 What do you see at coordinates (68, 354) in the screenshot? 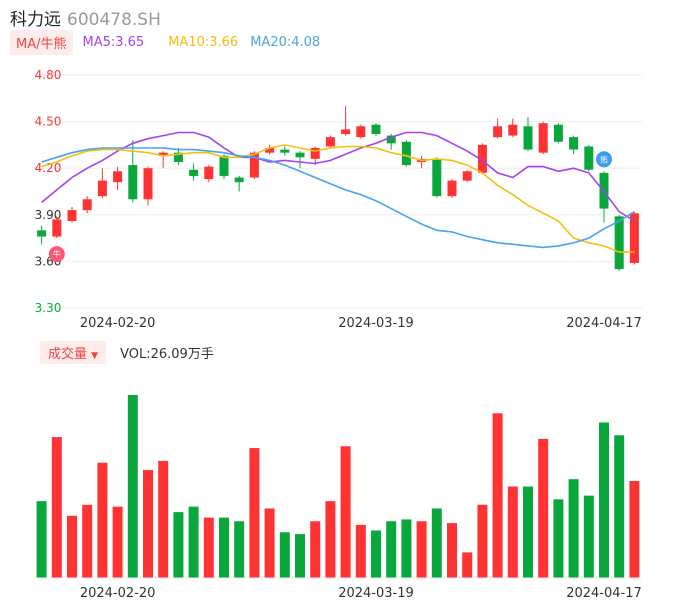
I see `volume-indicator-label: 成交量` at bounding box center [68, 354].